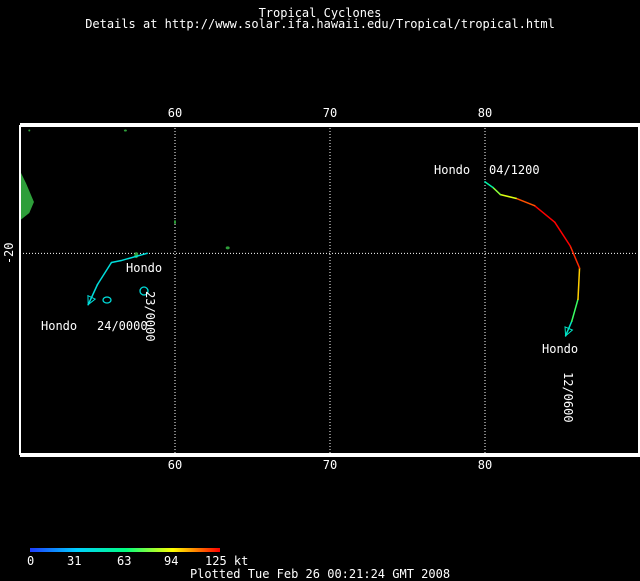  What do you see at coordinates (125, 130) in the screenshot?
I see `land-agalega` at bounding box center [125, 130].